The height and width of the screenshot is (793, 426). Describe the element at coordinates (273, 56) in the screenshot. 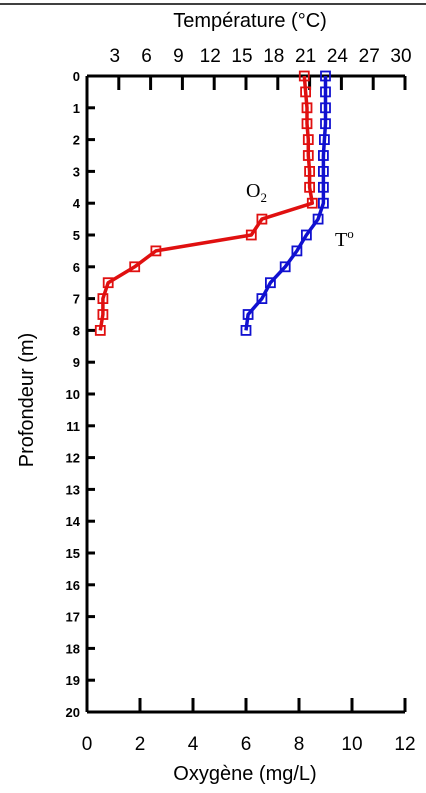

I see `top-axis-tick-label: 18` at that location.